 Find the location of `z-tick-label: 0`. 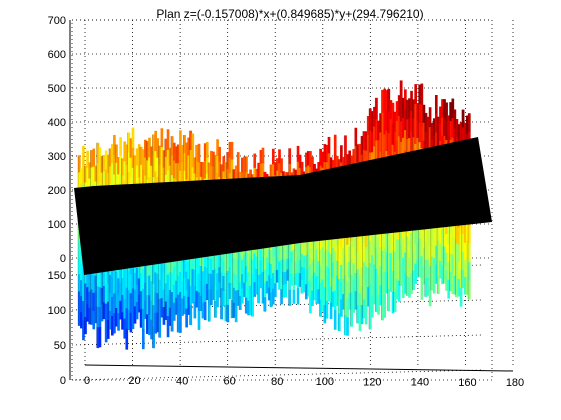

z-tick-label: 0 is located at coordinates (63, 259).